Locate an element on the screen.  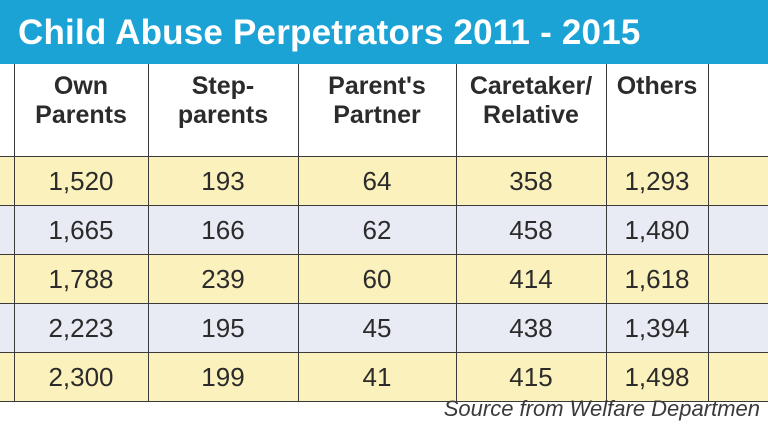
table-row: 2,300 199 41 415 1,498 is located at coordinates (384, 377).